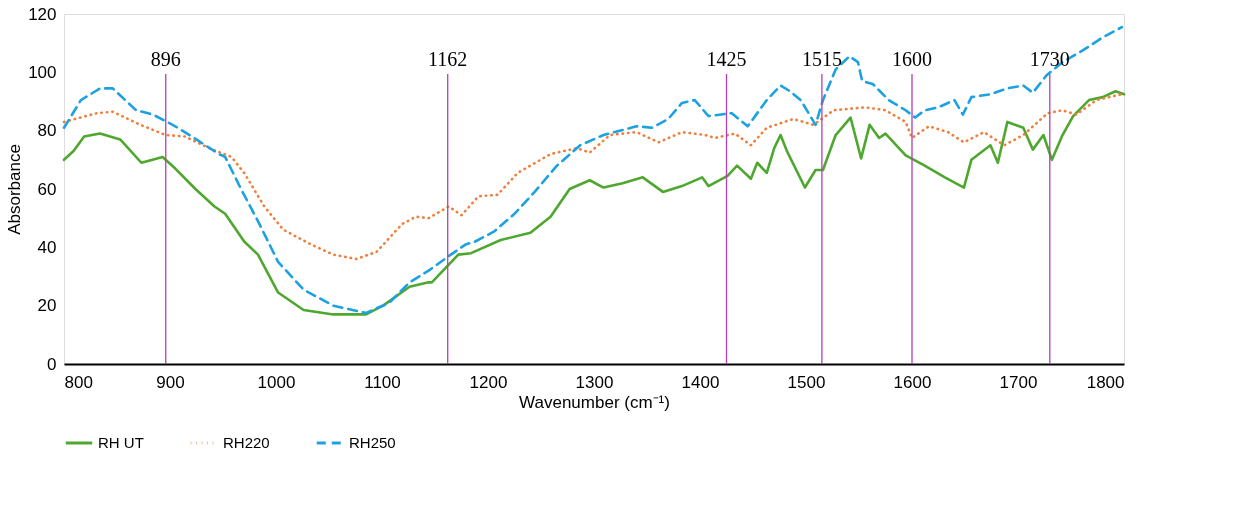 The height and width of the screenshot is (515, 1248). What do you see at coordinates (52, 364) in the screenshot?
I see `y-tick-label: 0` at bounding box center [52, 364].